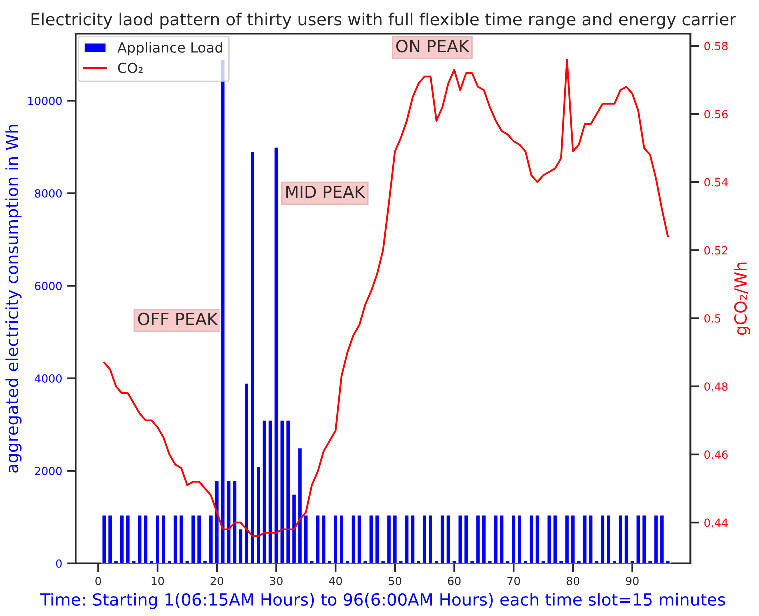 This screenshot has width=759, height=616. Describe the element at coordinates (716, 114) in the screenshot. I see `y2-tick-label: 0.56` at that location.